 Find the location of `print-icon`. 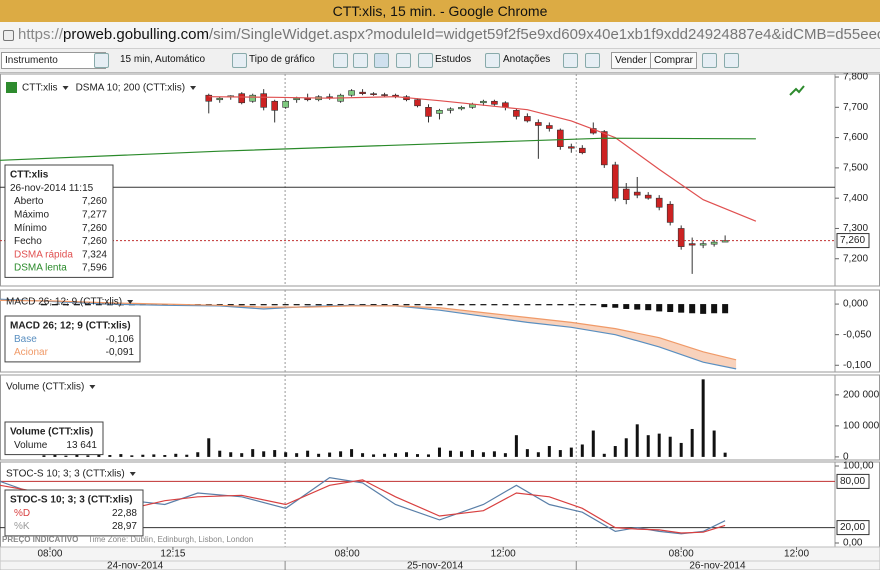

print-icon is located at coordinates (731, 60).